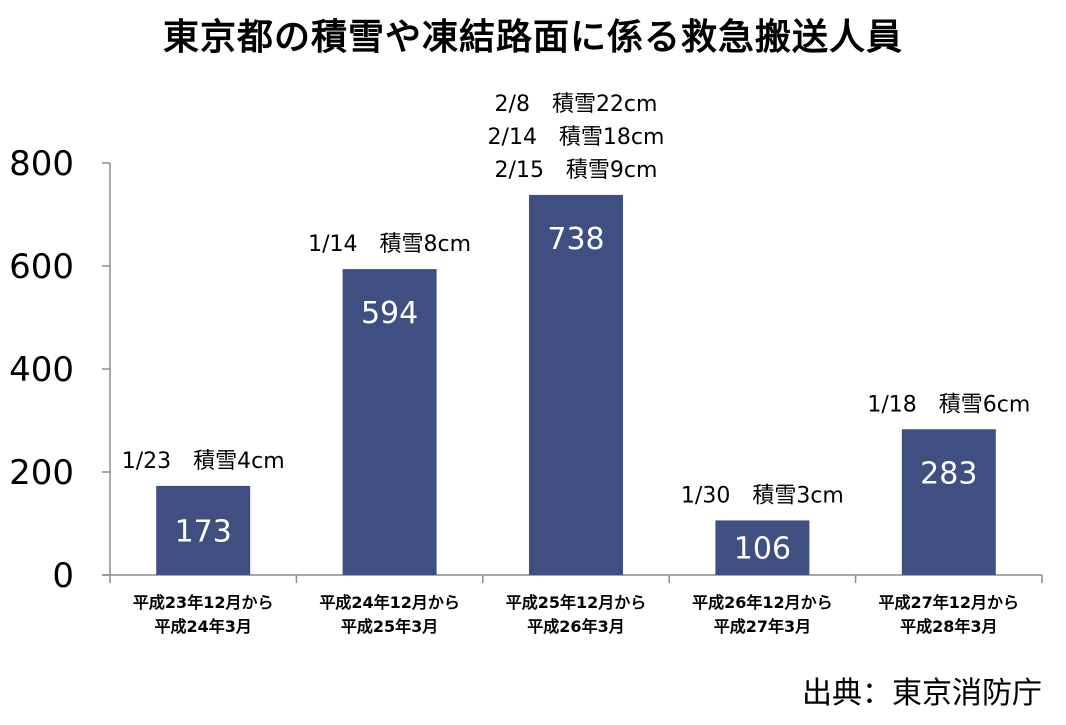 The image size is (1066, 725). Describe the element at coordinates (575, 239) in the screenshot. I see `bar-value-label: 738` at that location.